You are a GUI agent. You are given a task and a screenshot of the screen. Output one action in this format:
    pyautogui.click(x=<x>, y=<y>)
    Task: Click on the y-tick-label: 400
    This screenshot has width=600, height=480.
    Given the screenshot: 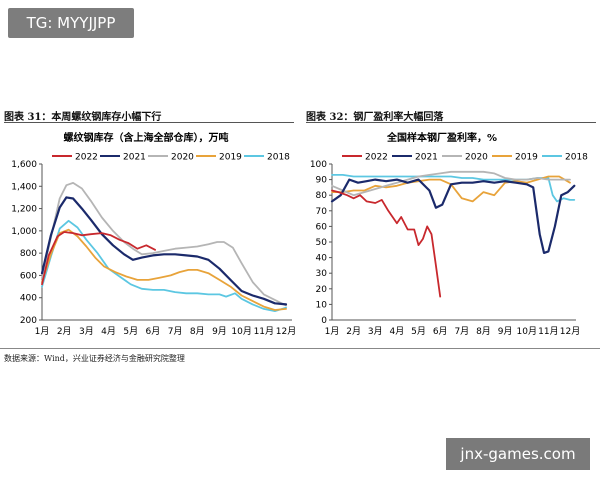 What is the action you would take?
    pyautogui.click(x=28, y=299)
    